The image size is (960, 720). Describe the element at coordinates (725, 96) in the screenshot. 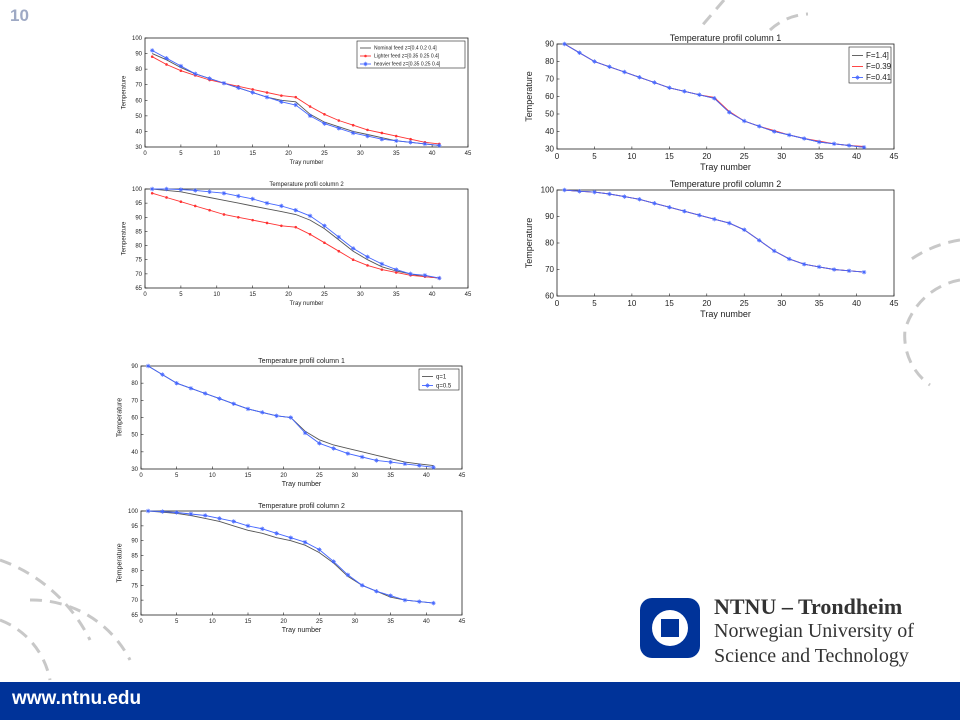

I see `plot-frame` at that location.